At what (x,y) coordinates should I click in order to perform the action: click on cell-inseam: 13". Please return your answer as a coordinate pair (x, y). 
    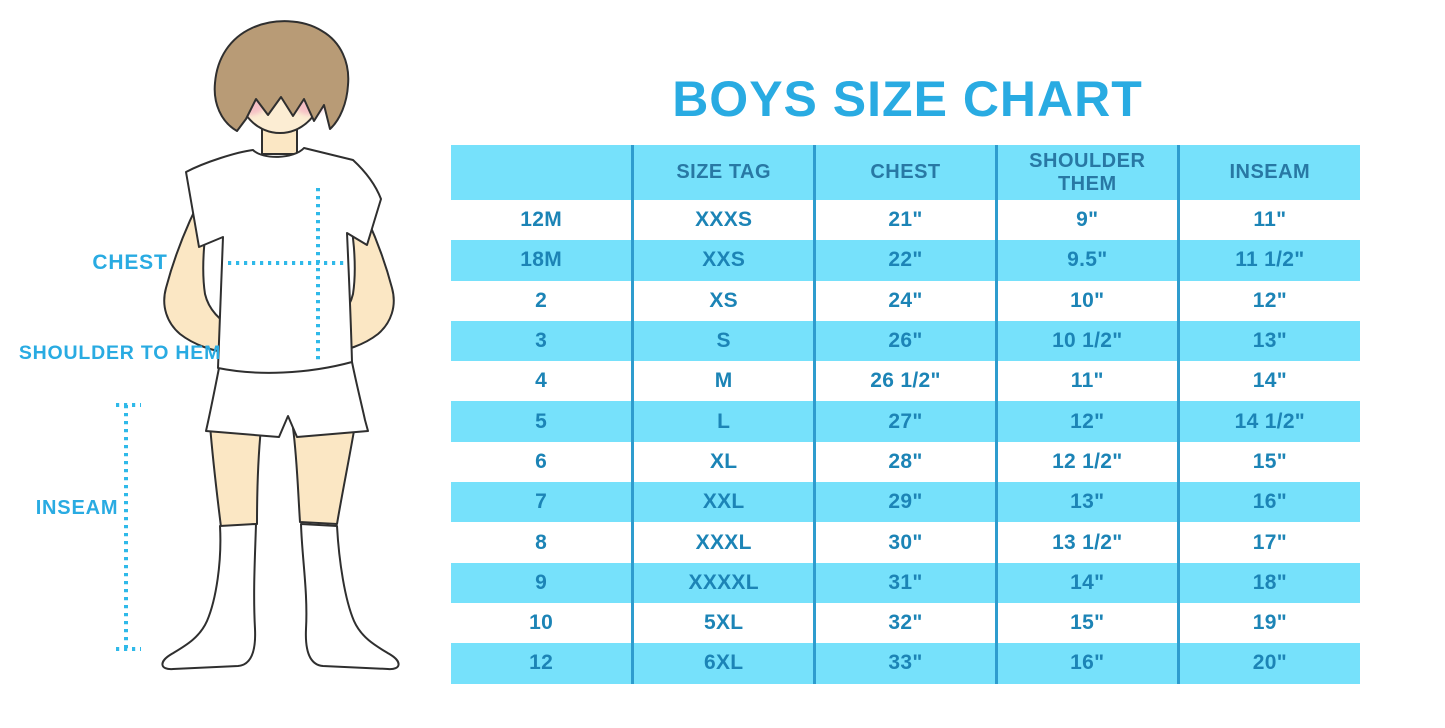
    Looking at the image, I should click on (1269, 341).